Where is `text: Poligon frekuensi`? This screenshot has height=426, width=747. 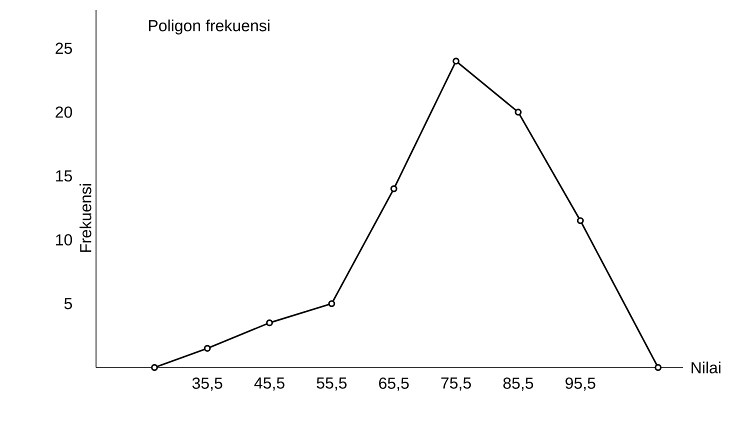
text: Poligon frekuensi is located at coordinates (209, 26).